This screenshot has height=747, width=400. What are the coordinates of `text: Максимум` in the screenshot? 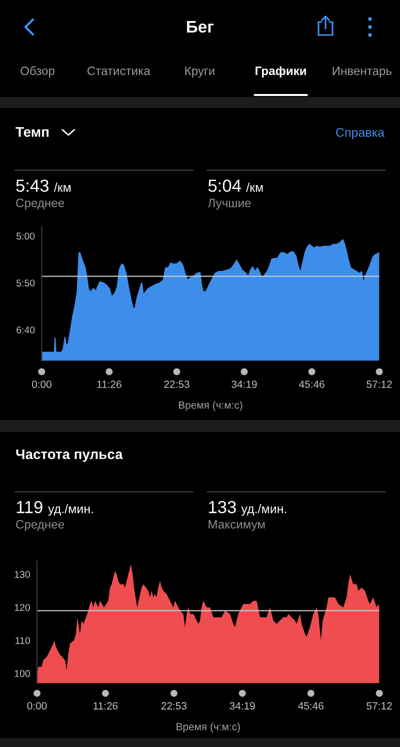 It's located at (236, 526).